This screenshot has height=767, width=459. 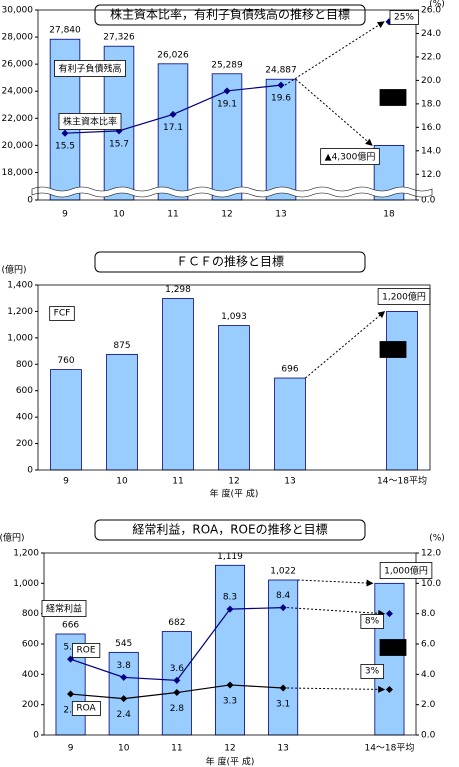 What do you see at coordinates (70, 625) in the screenshot?
I see `value-label: 666` at bounding box center [70, 625].